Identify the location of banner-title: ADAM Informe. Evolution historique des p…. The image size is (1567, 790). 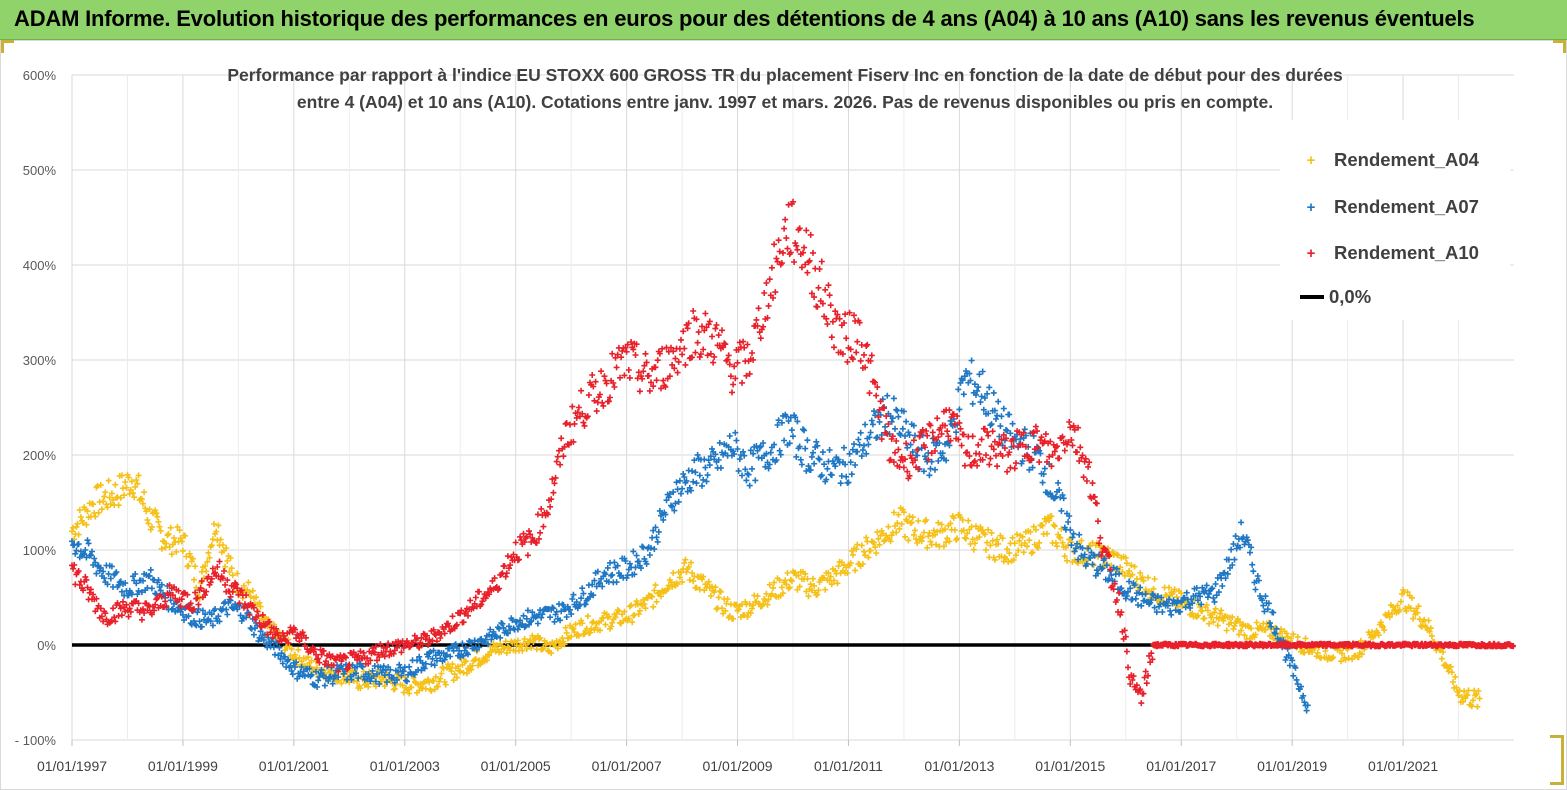
(744, 18).